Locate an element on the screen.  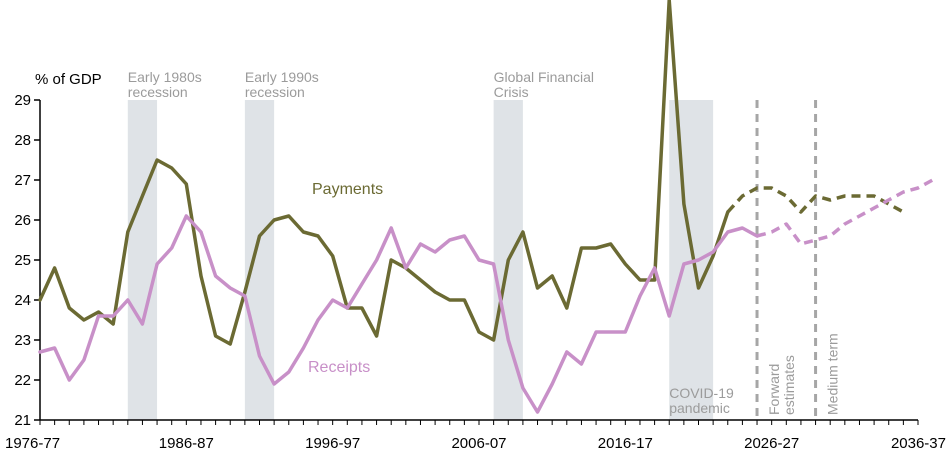
x-tick-label: 2016-17 is located at coordinates (625, 443).